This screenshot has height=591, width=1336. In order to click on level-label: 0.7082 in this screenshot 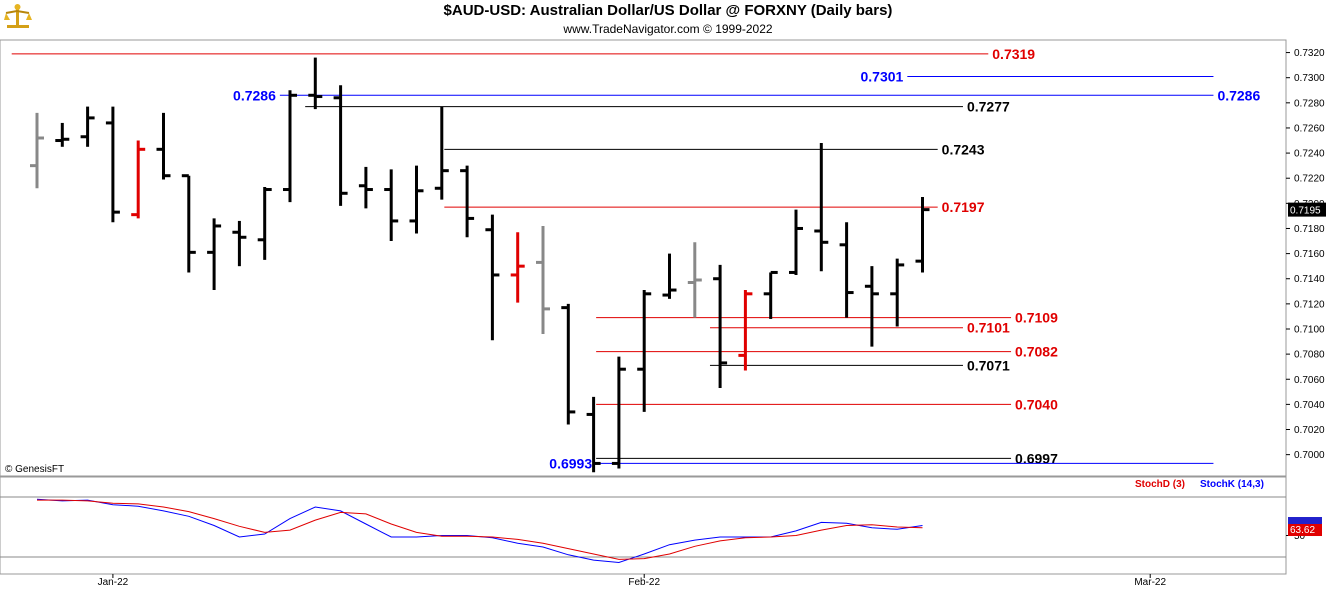, I will do `click(1036, 352)`.